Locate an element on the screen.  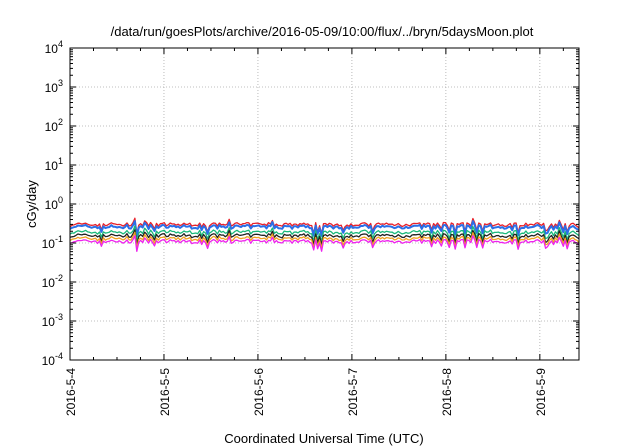
y-tick-label: 10⁻² is located at coordinates (52, 281).